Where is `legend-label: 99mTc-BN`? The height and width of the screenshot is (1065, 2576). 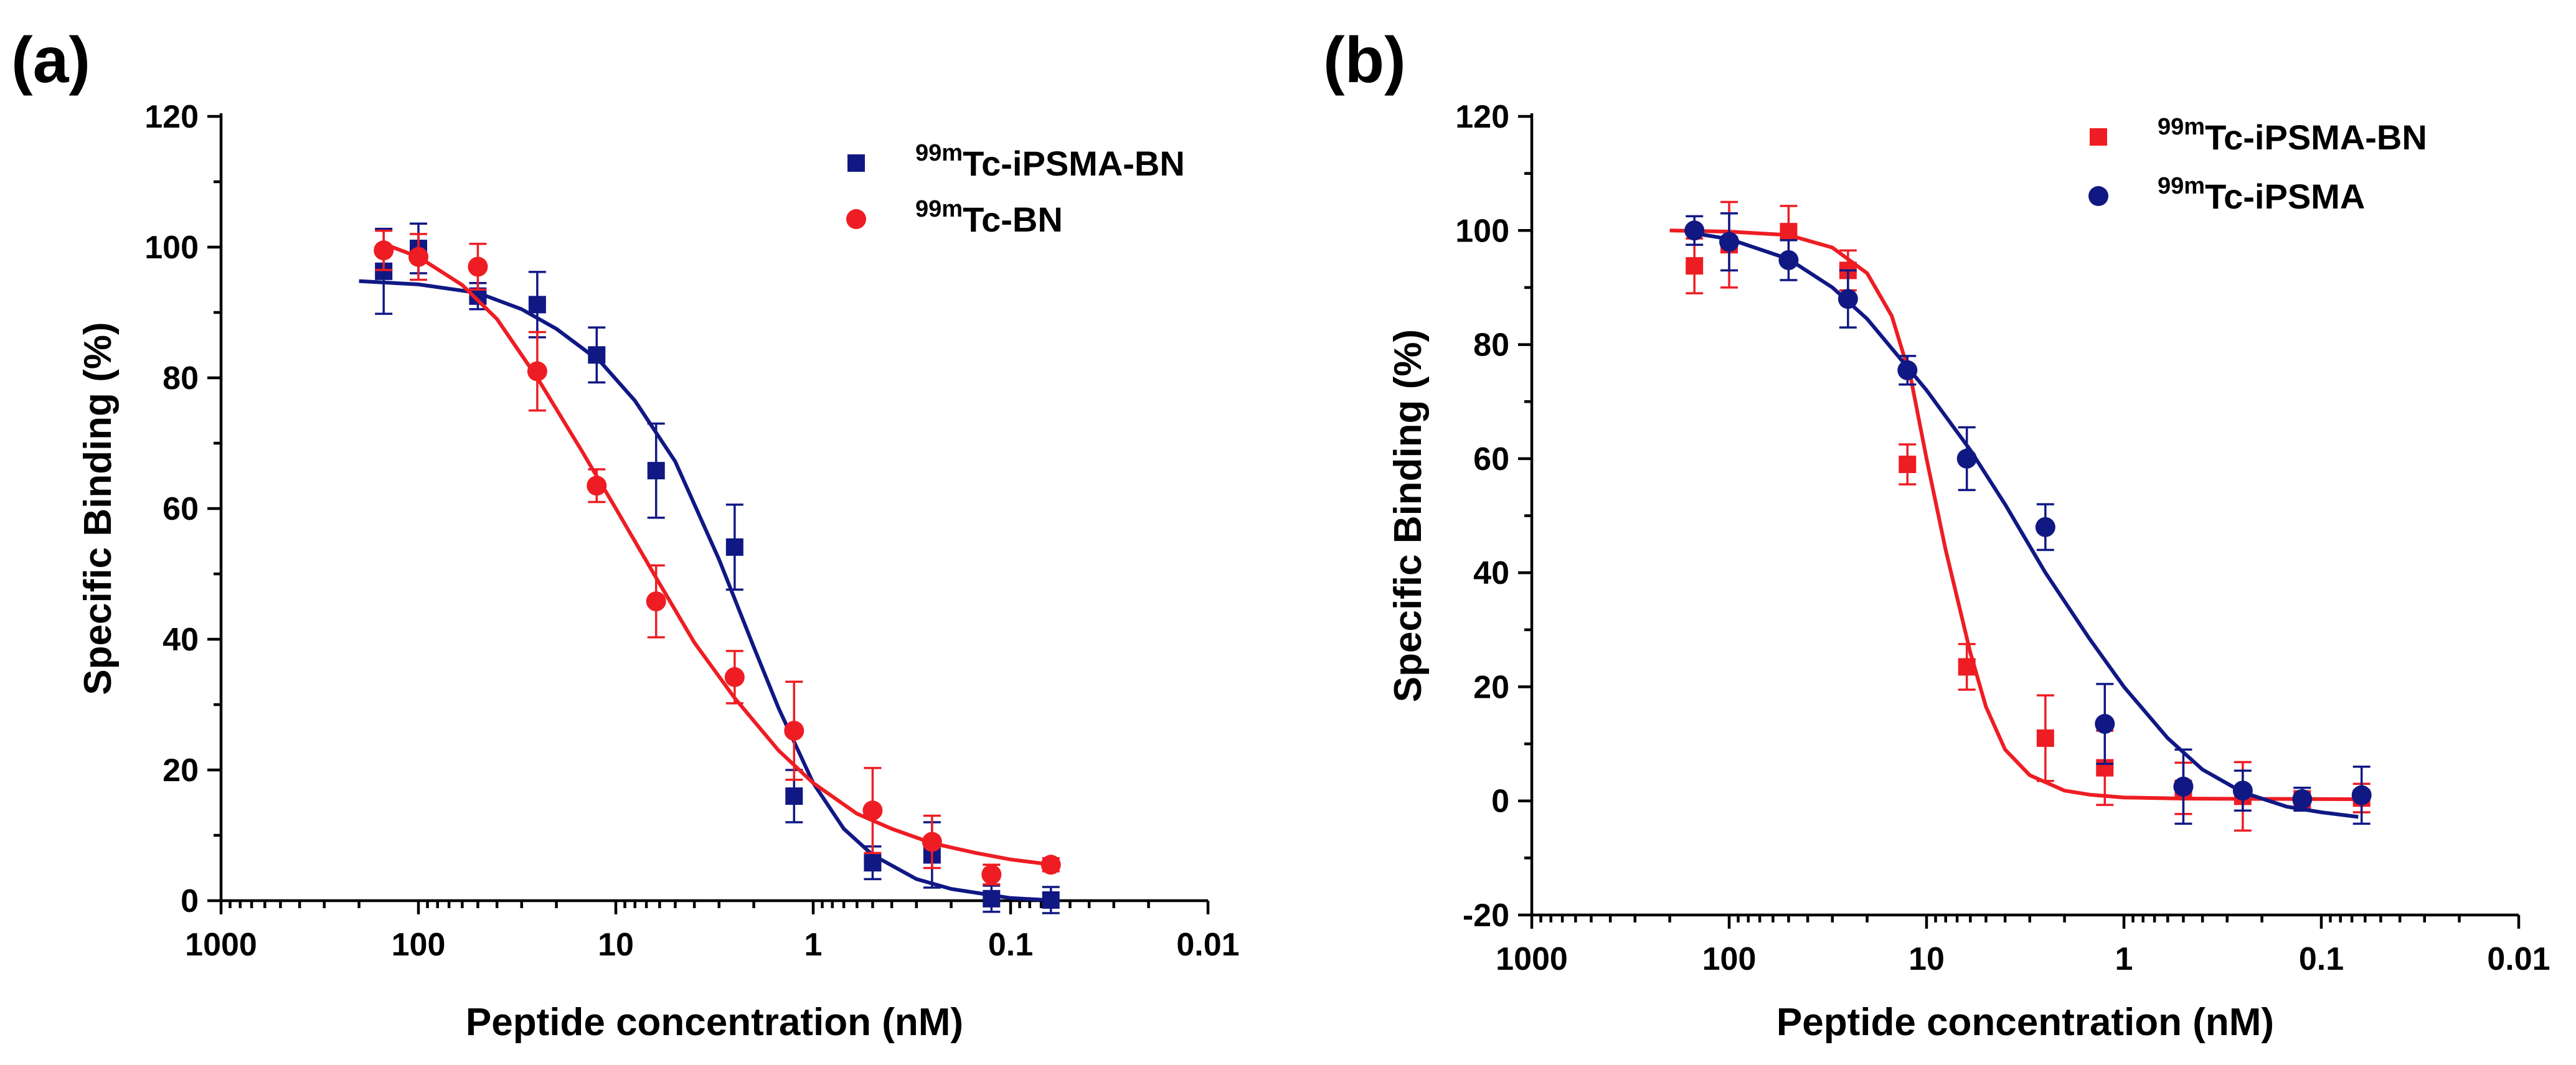 legend-label: 99mTc-BN is located at coordinates (989, 218).